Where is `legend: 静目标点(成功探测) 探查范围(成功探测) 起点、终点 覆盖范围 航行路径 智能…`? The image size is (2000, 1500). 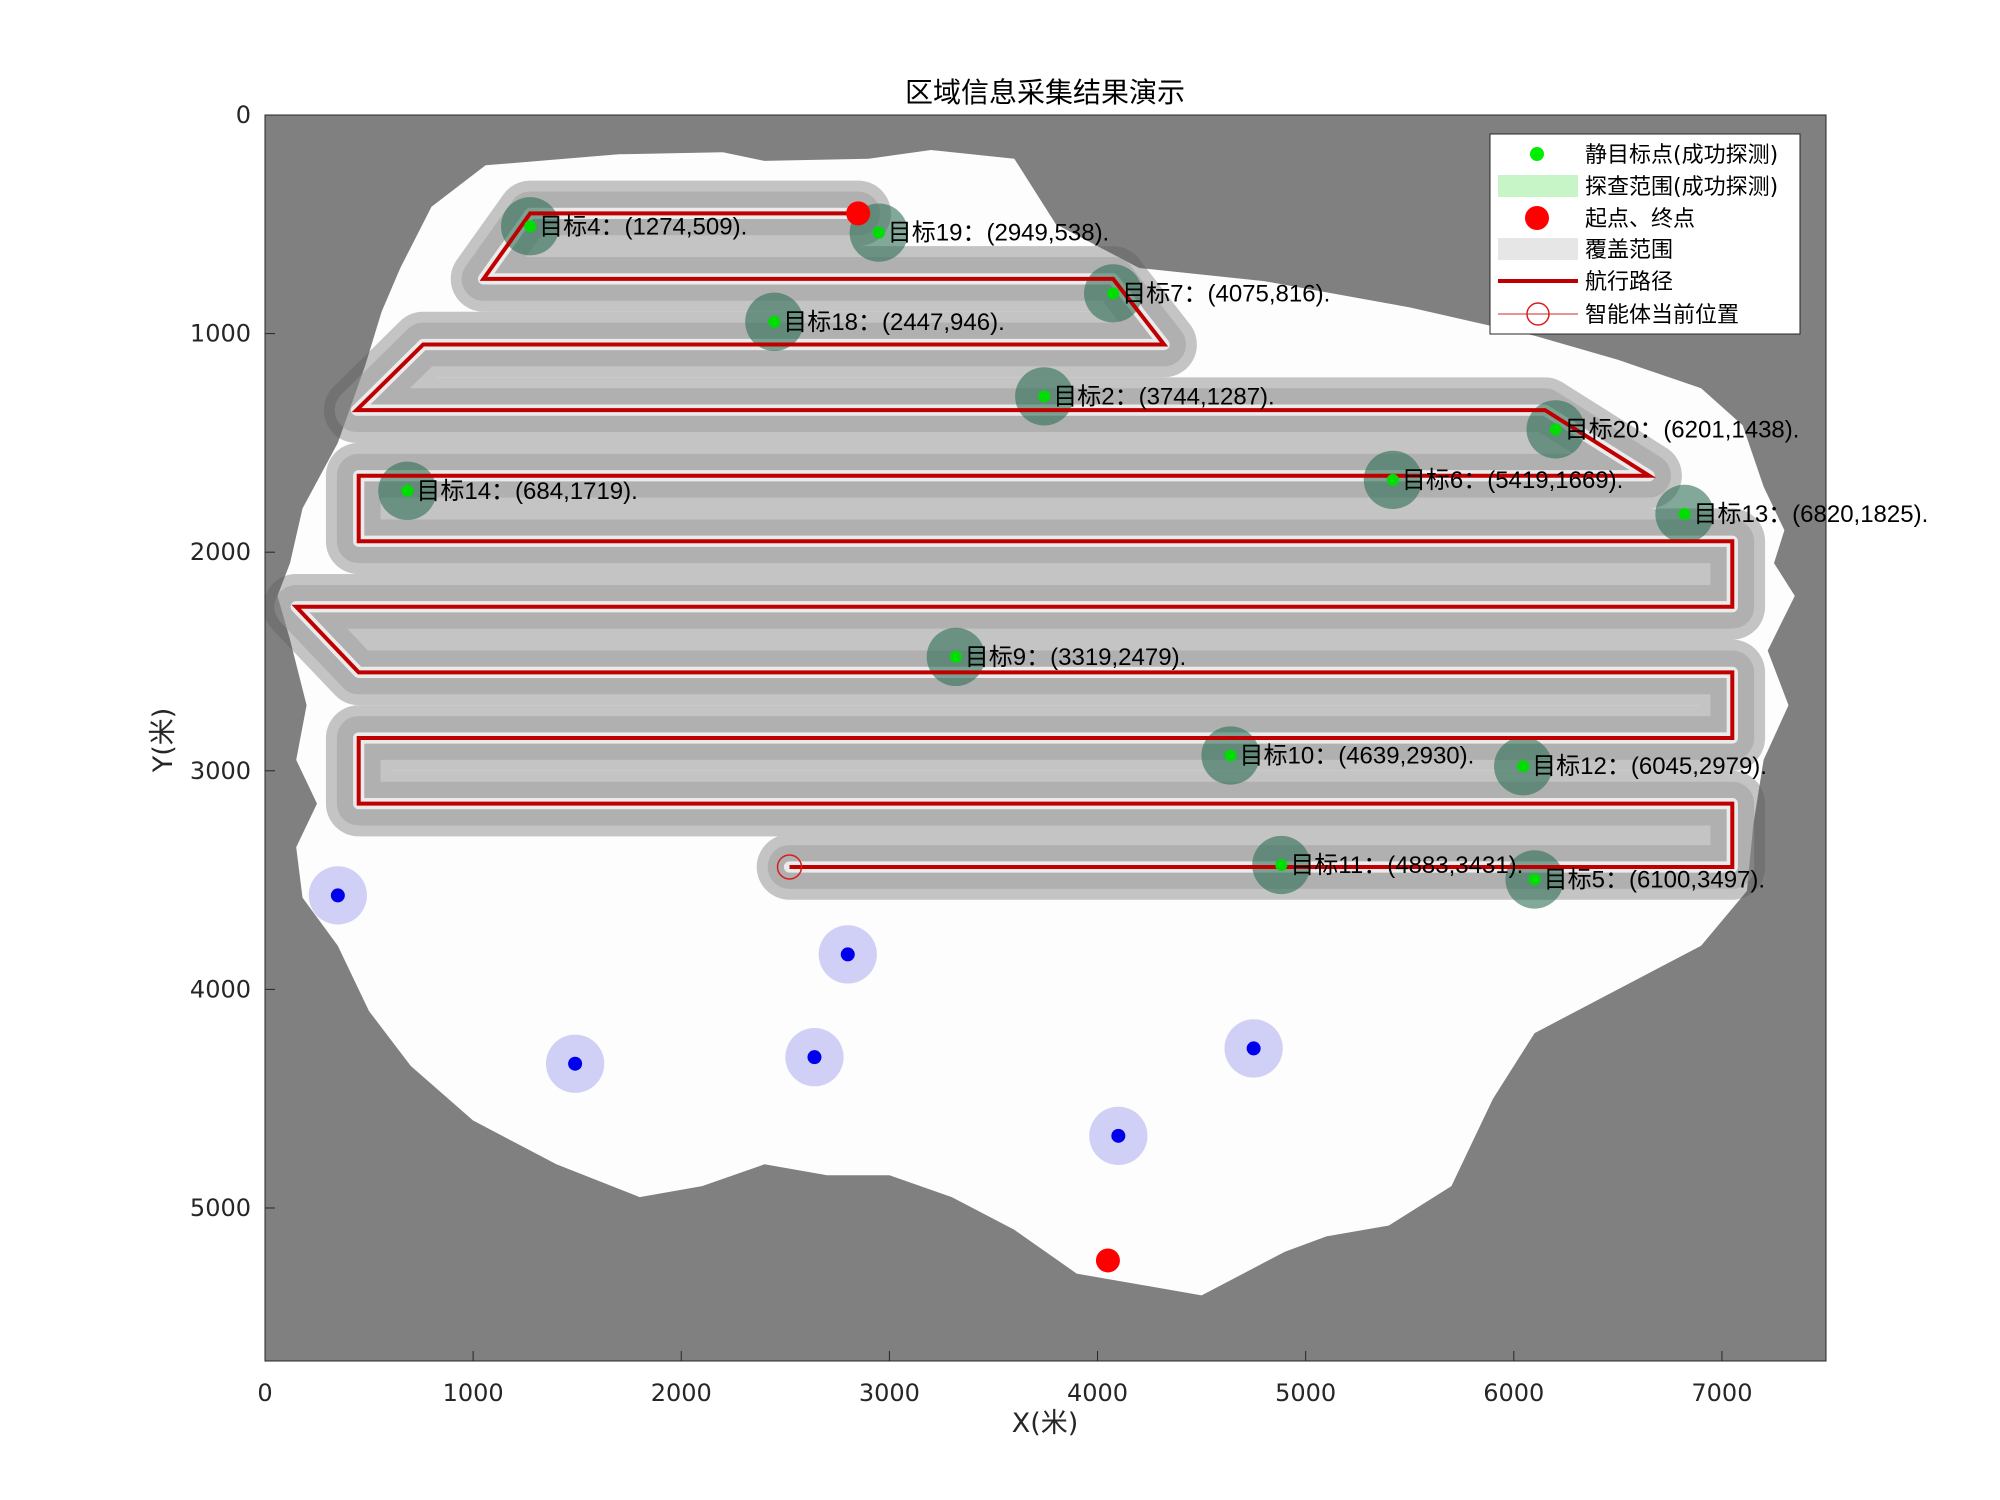 legend: 静目标点(成功探测) 探查范围(成功探测) 起点、终点 覆盖范围 航行路径 智能… is located at coordinates (1645, 234).